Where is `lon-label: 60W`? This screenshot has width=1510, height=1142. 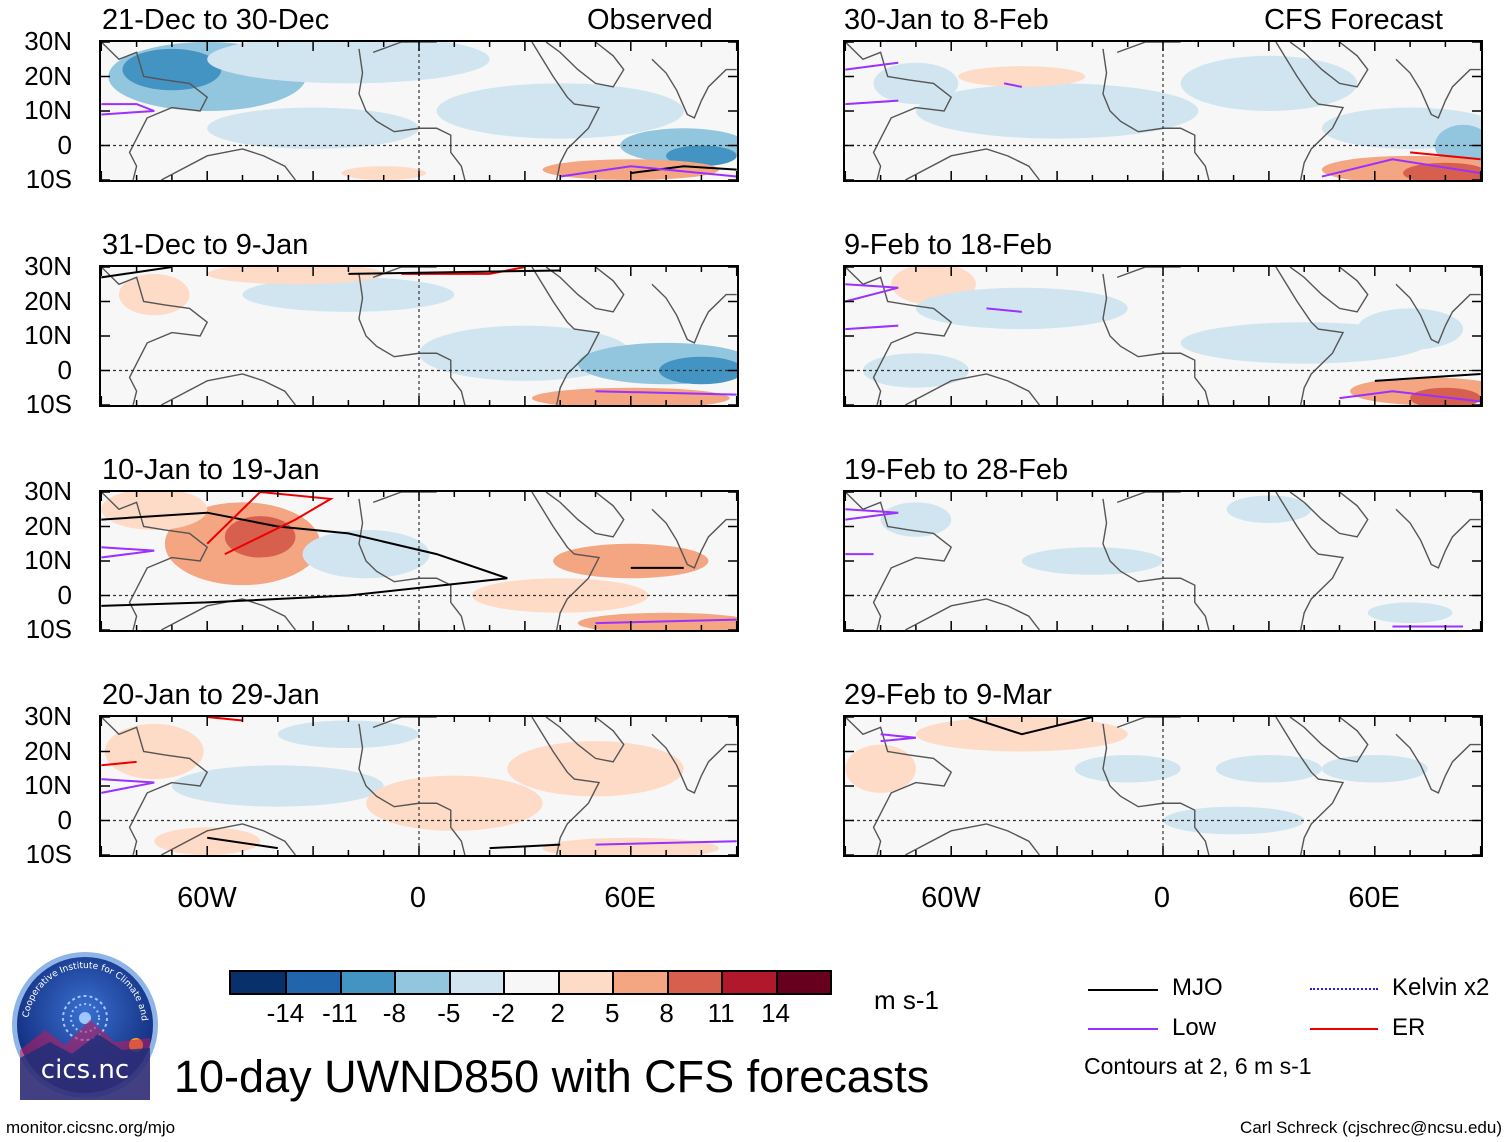
lon-label: 60W is located at coordinates (951, 898).